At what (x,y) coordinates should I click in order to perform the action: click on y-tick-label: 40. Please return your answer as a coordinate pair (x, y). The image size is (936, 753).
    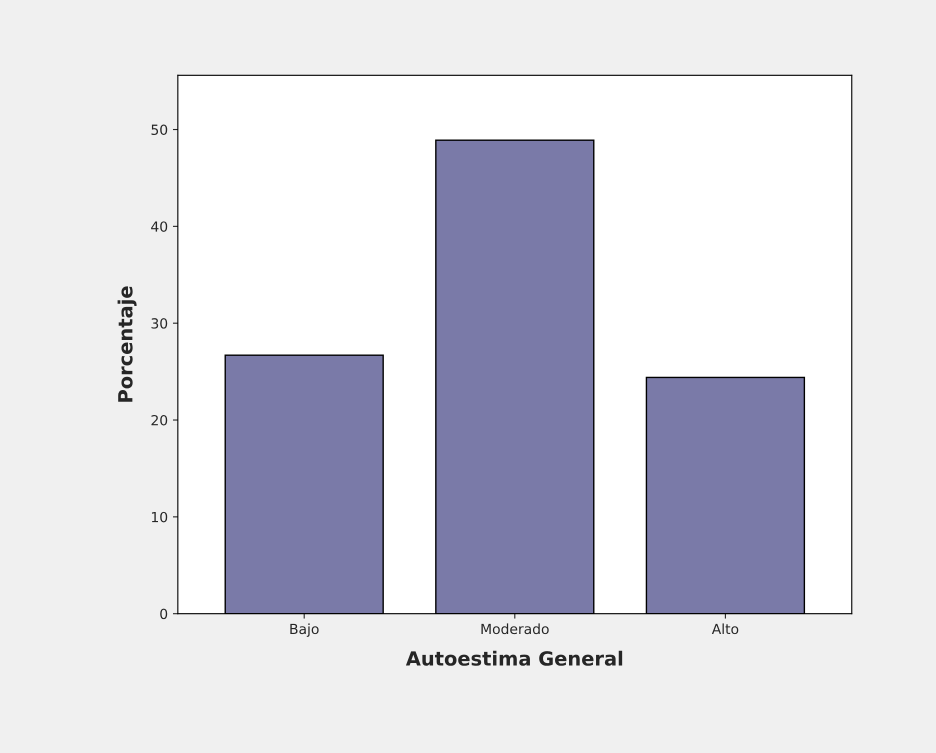
    Looking at the image, I should click on (159, 226).